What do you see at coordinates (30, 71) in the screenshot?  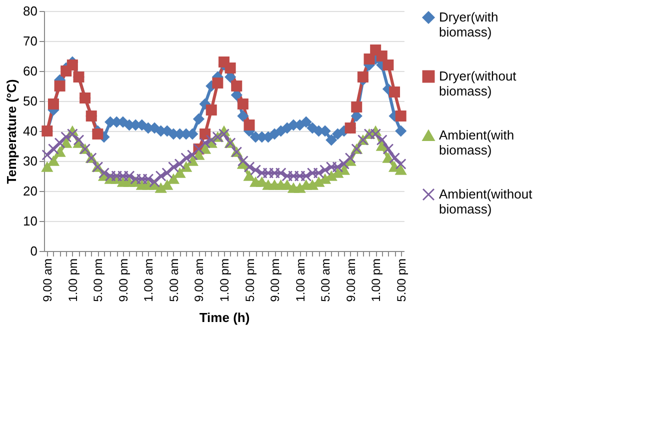 I see `y-tick-label: 60` at bounding box center [30, 71].